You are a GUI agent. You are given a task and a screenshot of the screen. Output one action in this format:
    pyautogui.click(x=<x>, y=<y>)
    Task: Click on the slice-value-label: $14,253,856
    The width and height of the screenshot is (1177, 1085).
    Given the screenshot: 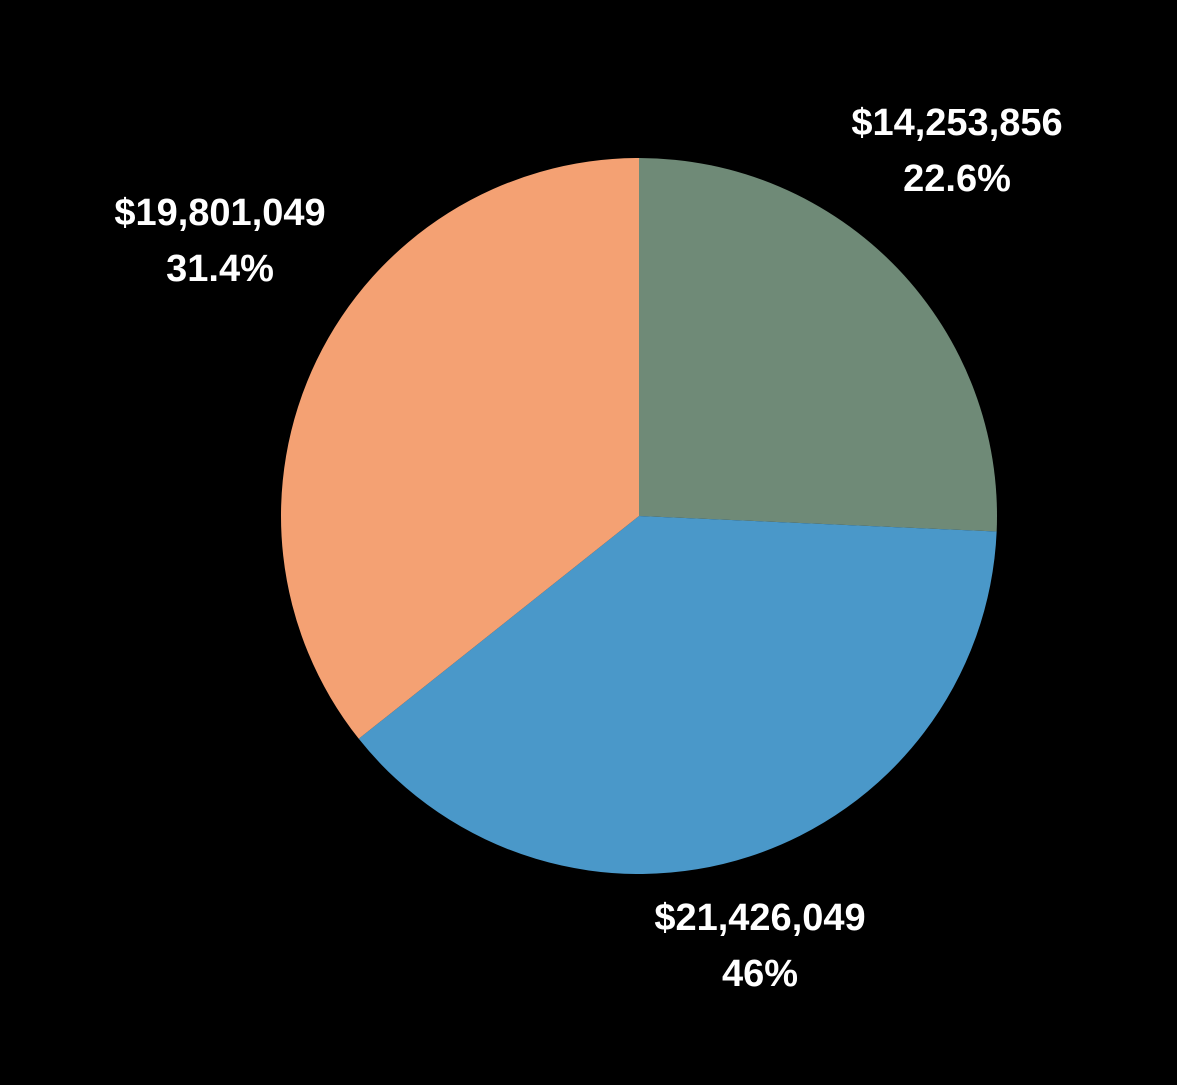 What is the action you would take?
    pyautogui.click(x=956, y=123)
    